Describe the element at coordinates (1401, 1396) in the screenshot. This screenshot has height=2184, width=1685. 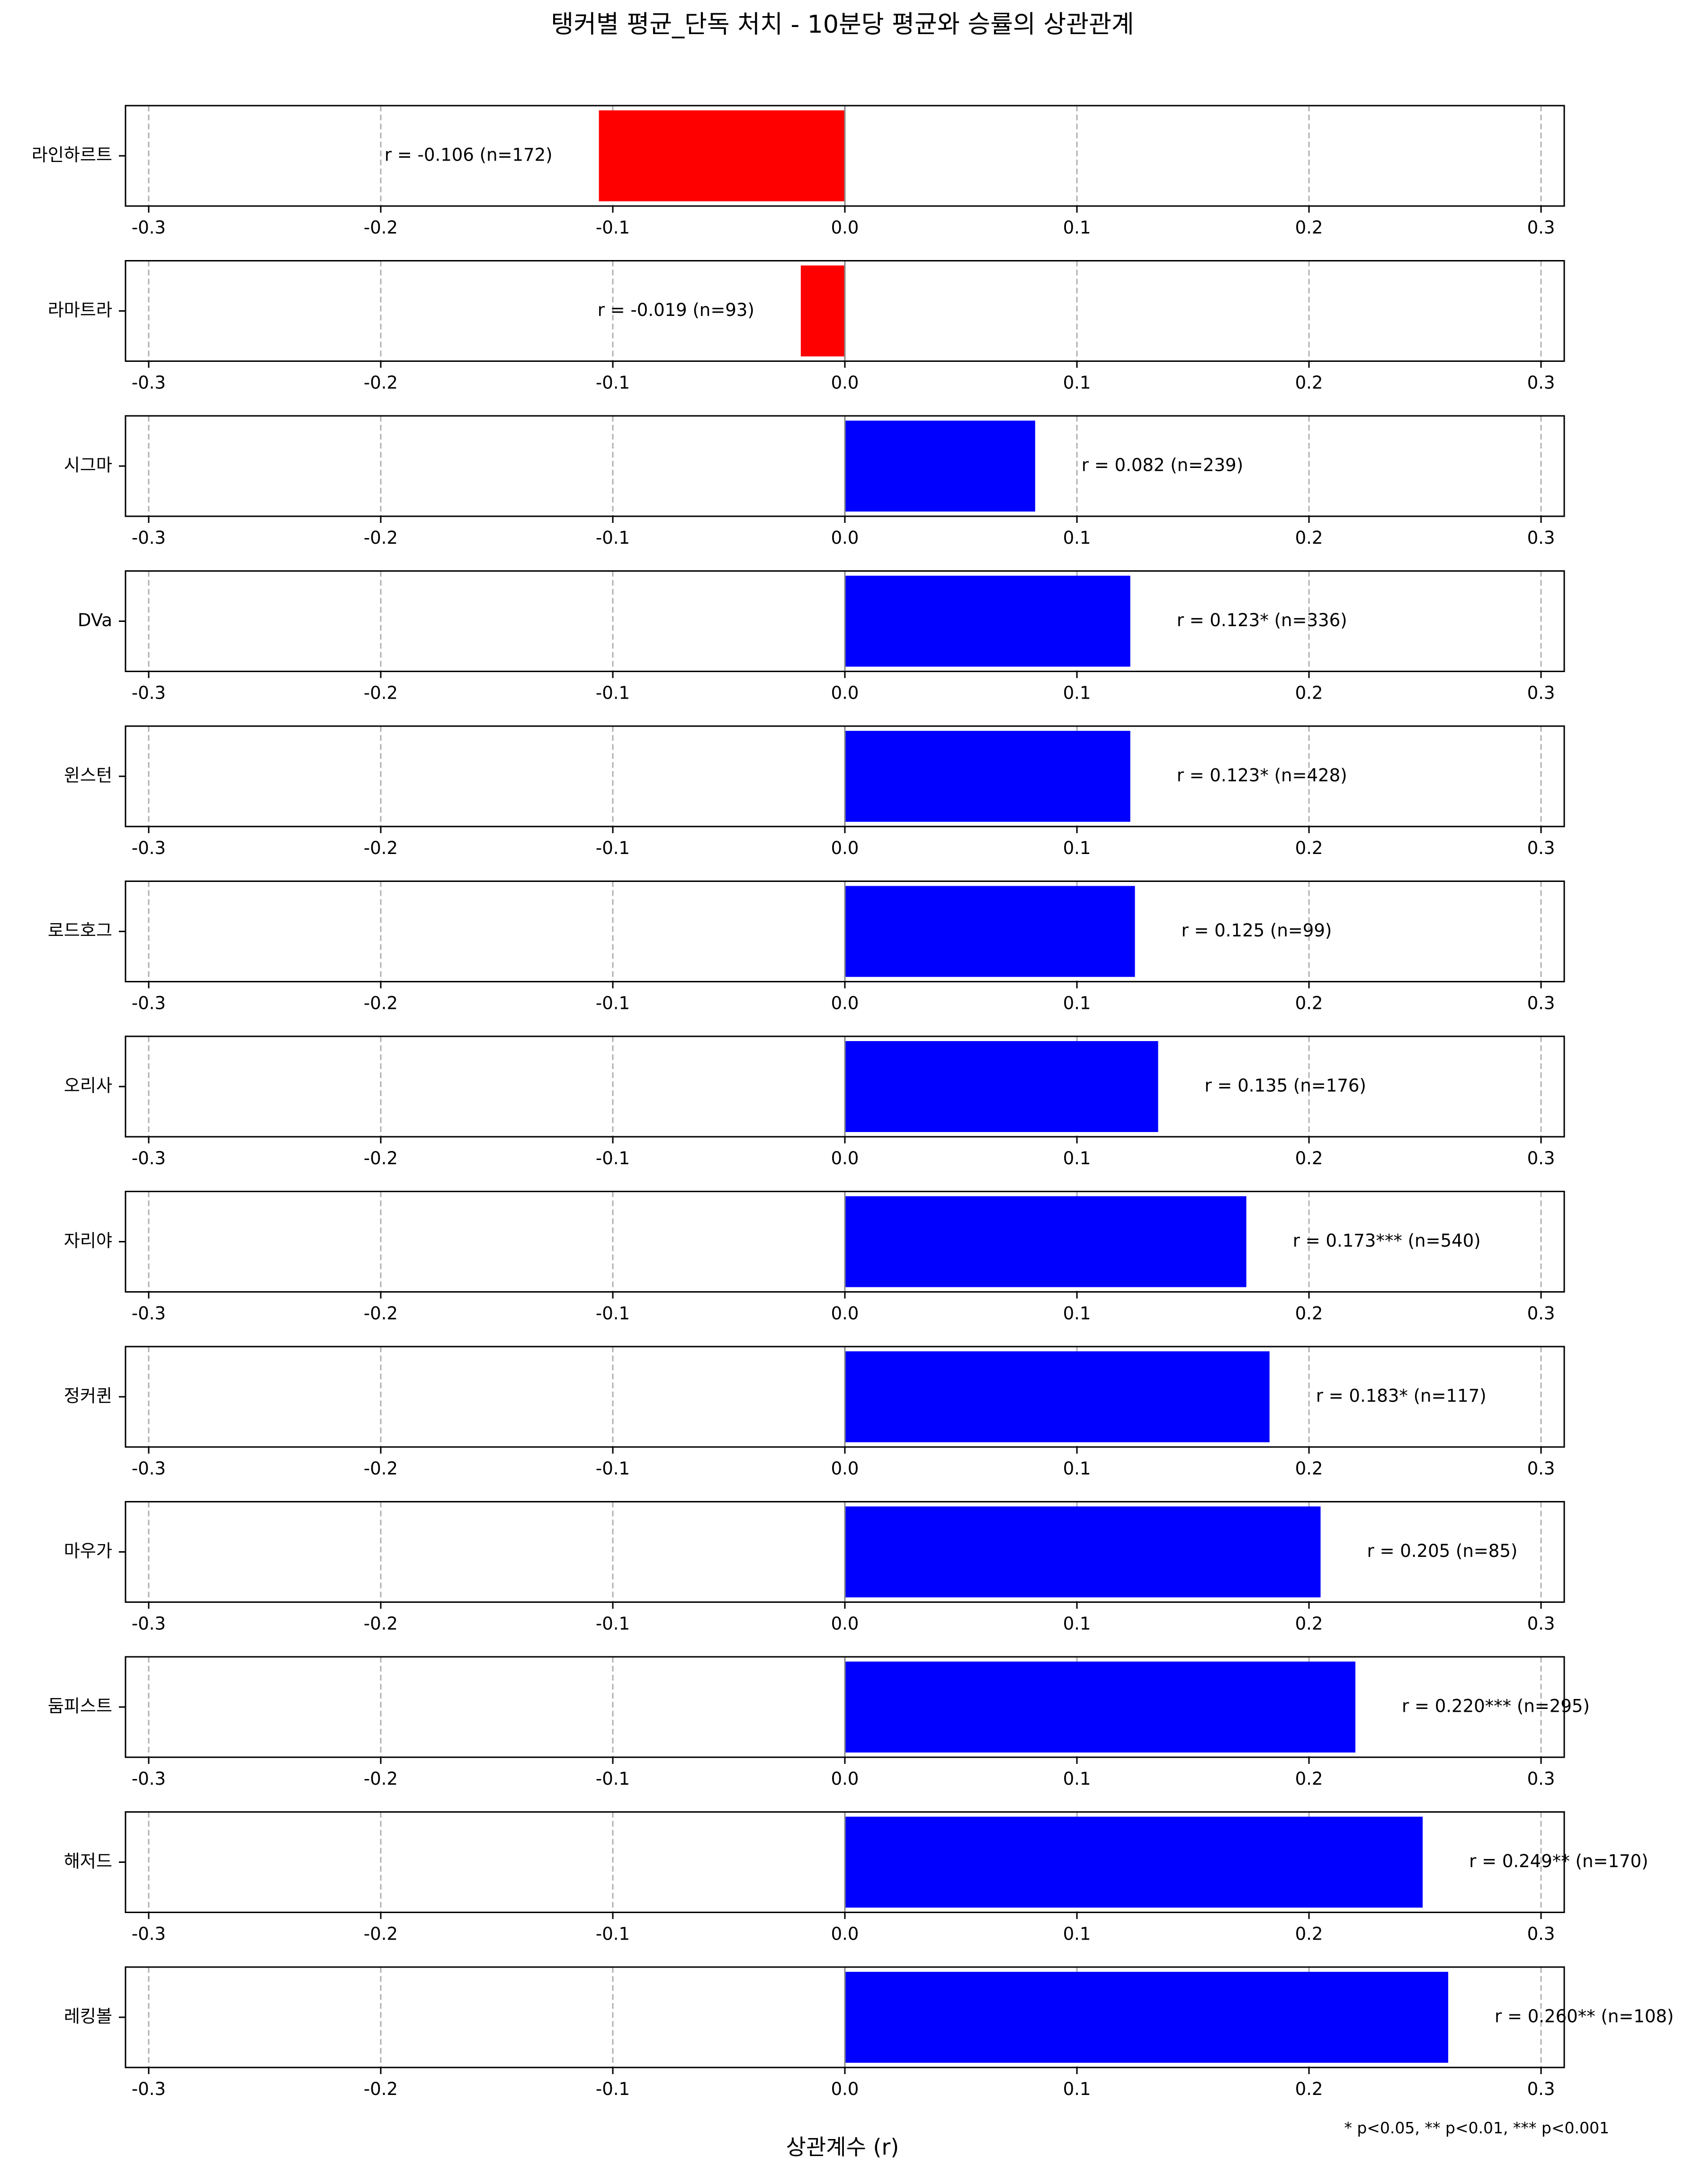
I see `data-label: r = 0.183* (n=117)` at that location.